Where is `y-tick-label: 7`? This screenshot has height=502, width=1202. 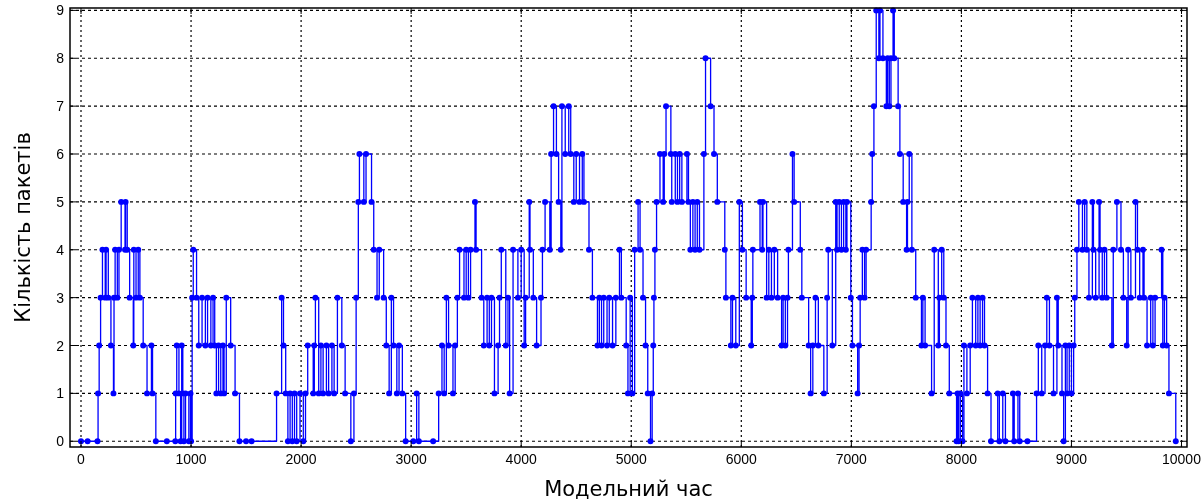
y-tick-label: 7 is located at coordinates (60, 106).